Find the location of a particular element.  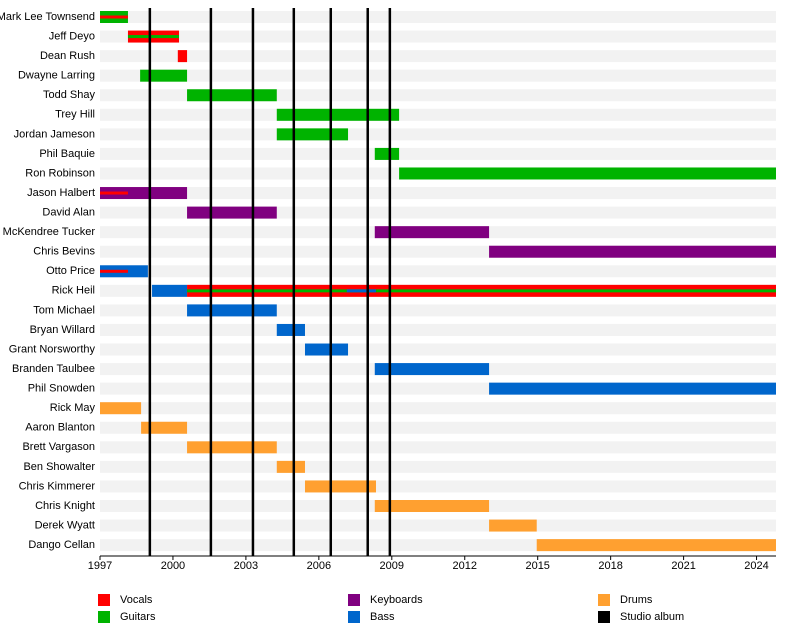

member-name: Ron Robinson is located at coordinates (60, 173).